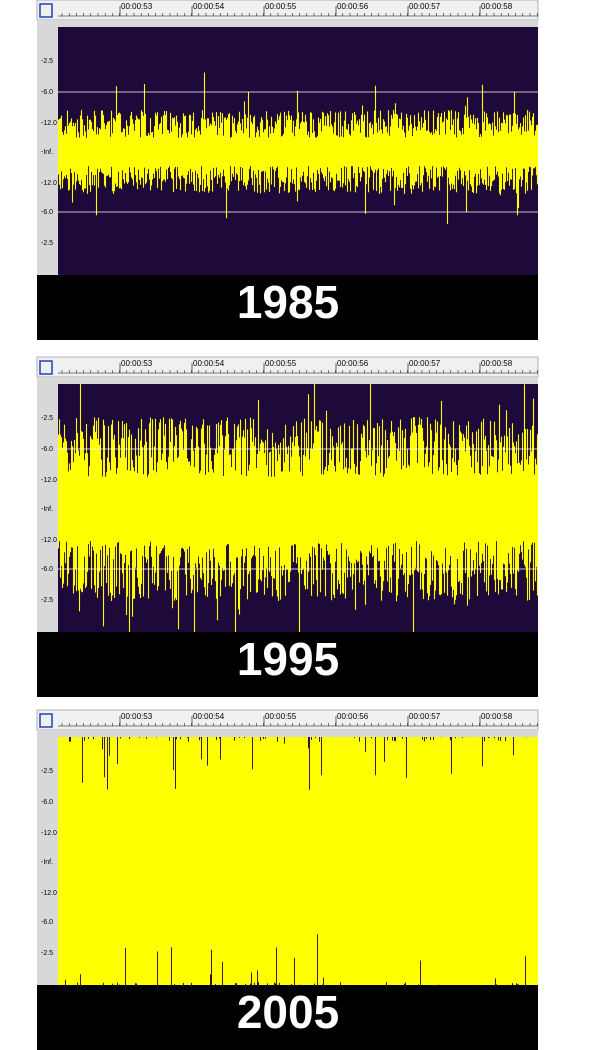 This screenshot has height=1050, width=600. I want to click on year-caption: 2005, so click(288, 1012).